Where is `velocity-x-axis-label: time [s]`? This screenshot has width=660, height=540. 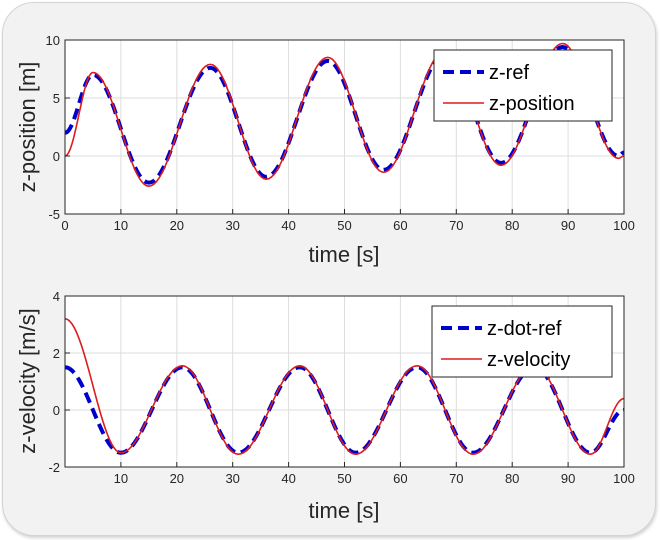
velocity-x-axis-label: time [s] is located at coordinates (344, 510).